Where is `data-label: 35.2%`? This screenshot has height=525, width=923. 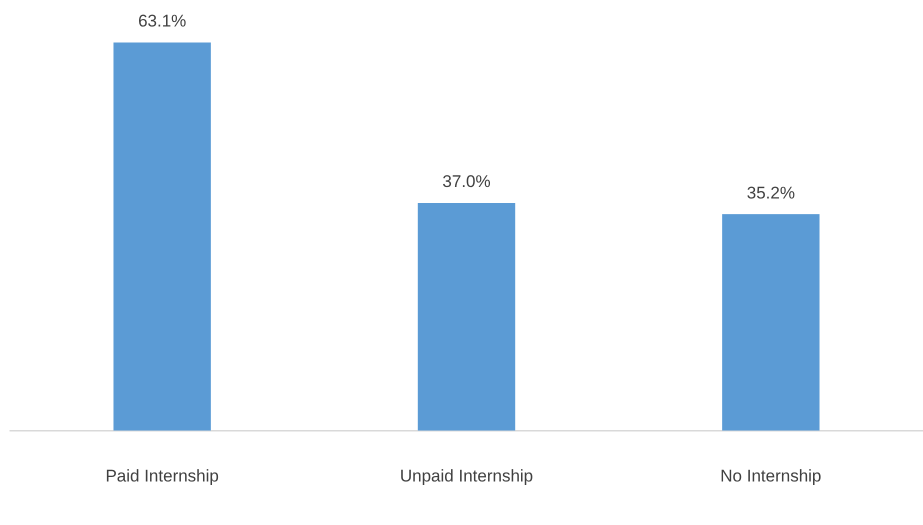
data-label: 35.2% is located at coordinates (770, 192).